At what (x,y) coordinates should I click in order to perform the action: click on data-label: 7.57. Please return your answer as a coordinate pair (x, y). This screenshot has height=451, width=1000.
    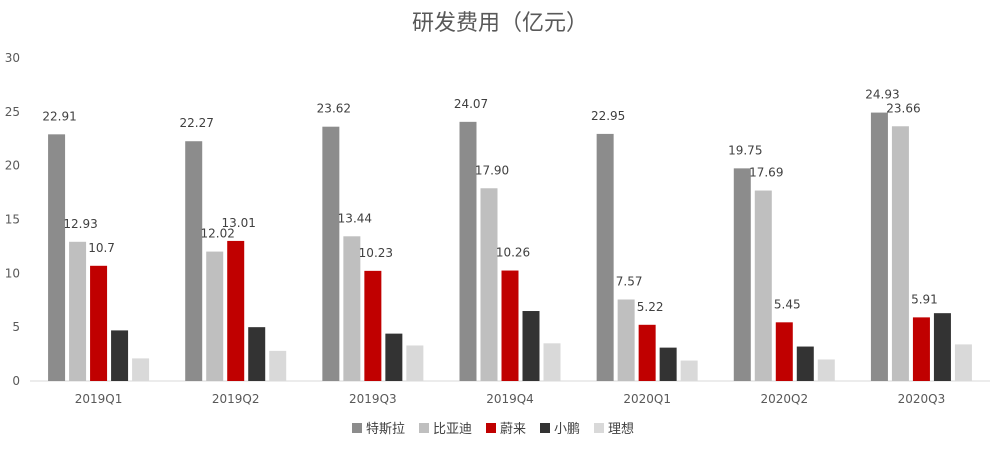
    Looking at the image, I should click on (629, 281).